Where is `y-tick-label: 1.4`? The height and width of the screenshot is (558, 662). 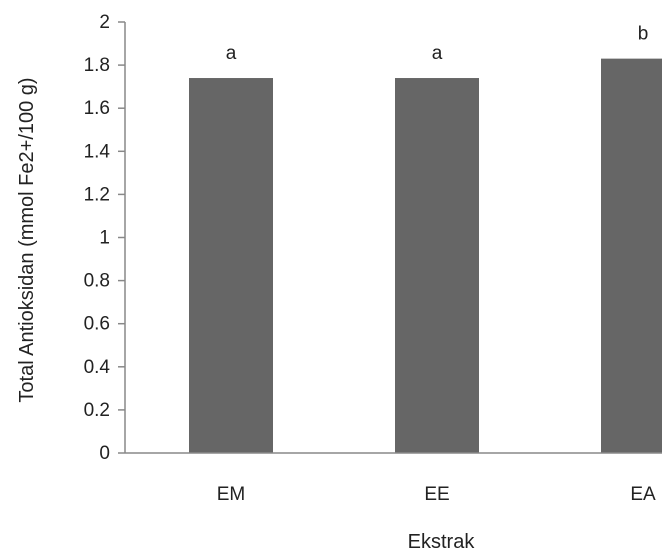
y-tick-label: 1.4 is located at coordinates (97, 151).